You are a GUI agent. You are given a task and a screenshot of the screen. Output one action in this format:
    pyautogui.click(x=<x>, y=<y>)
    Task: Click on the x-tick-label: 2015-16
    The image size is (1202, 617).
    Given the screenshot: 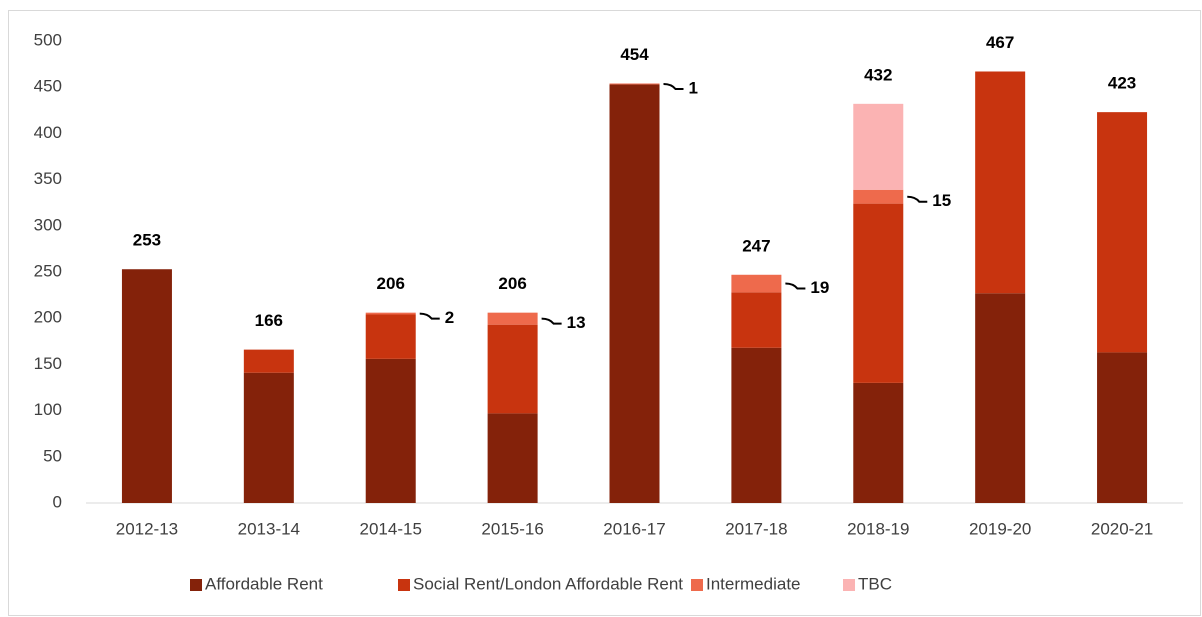 What is the action you would take?
    pyautogui.click(x=512, y=528)
    